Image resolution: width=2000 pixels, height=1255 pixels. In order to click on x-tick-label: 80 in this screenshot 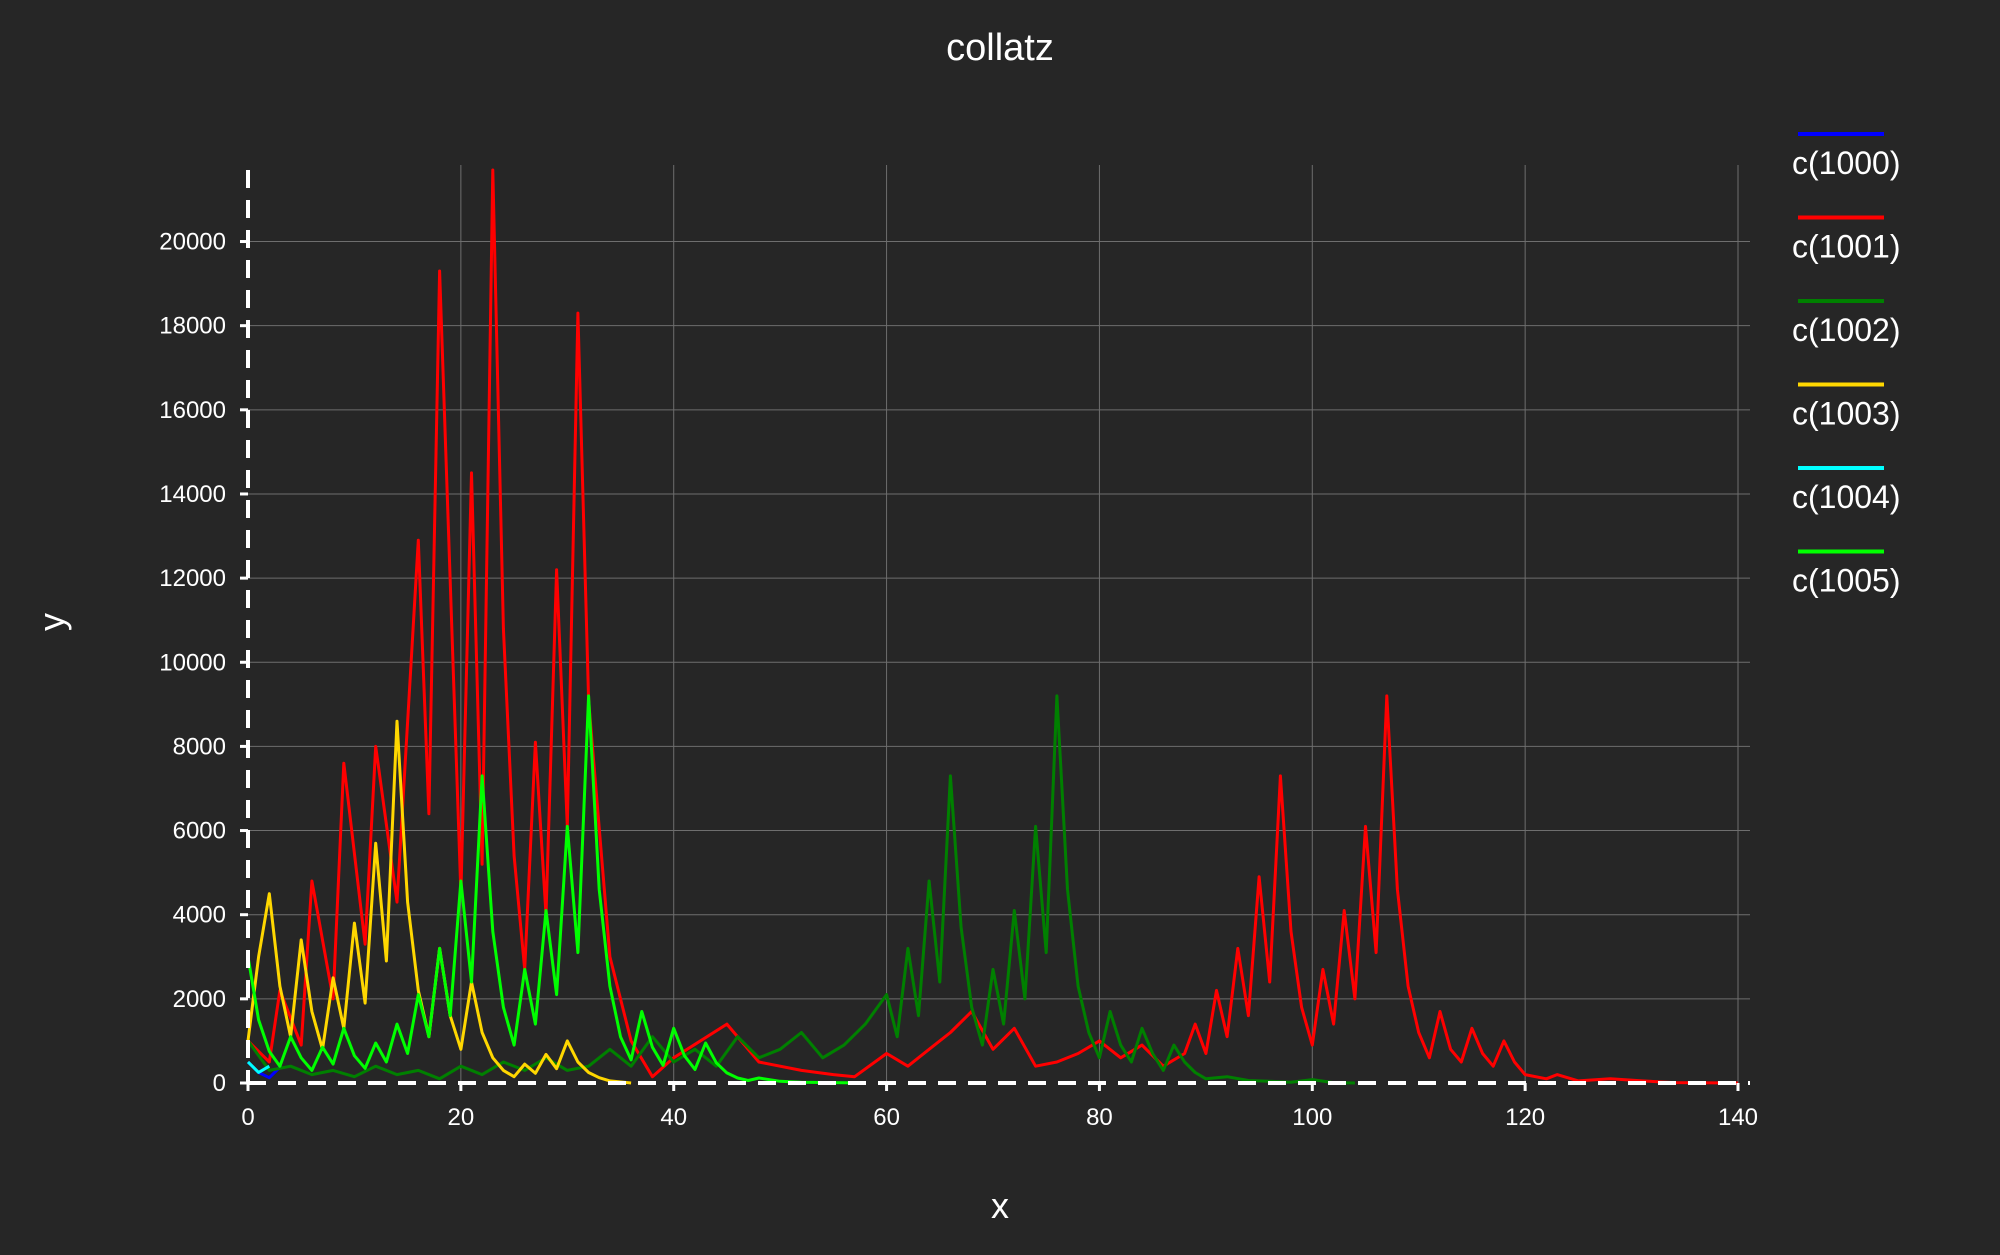, I will do `click(1099, 1117)`.